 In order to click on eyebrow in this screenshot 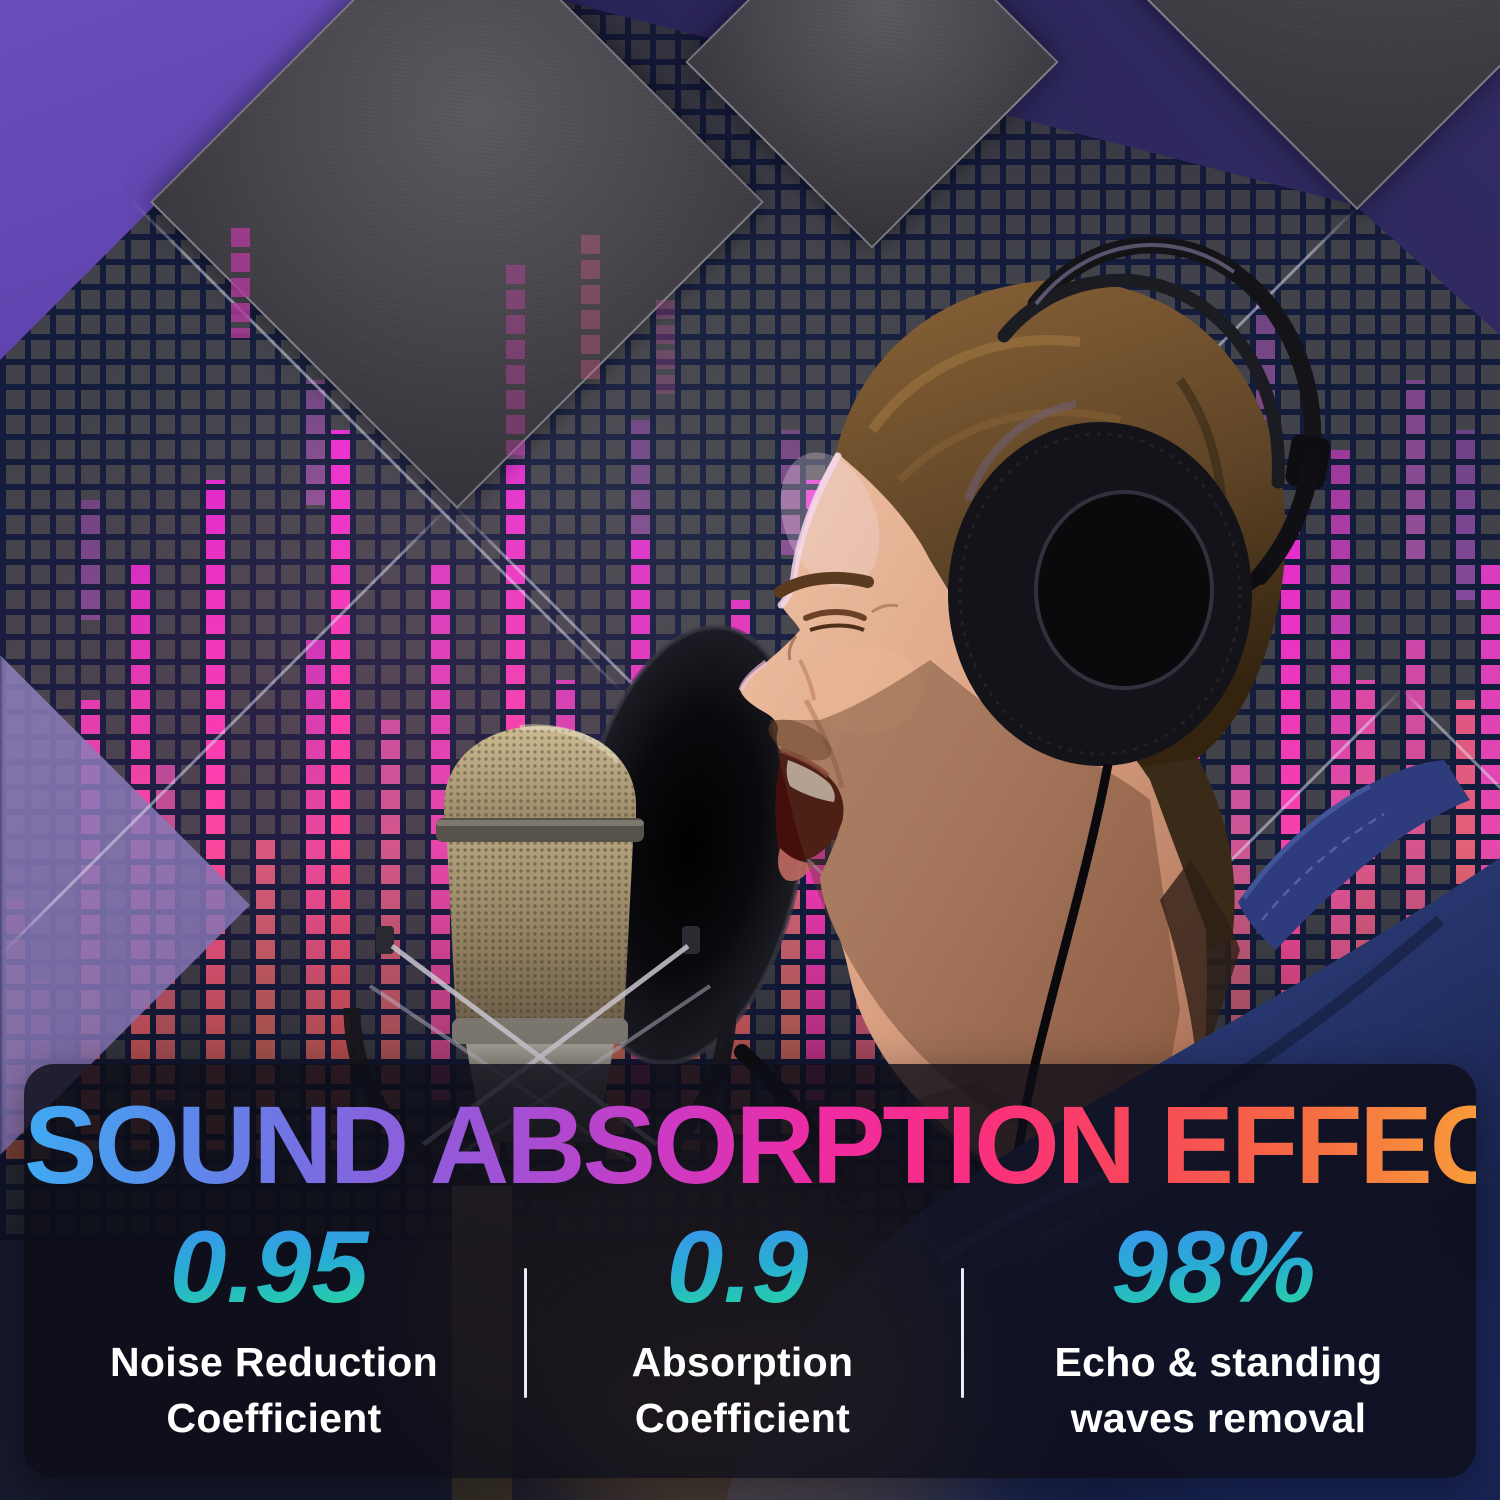, I will do `click(824, 584)`.